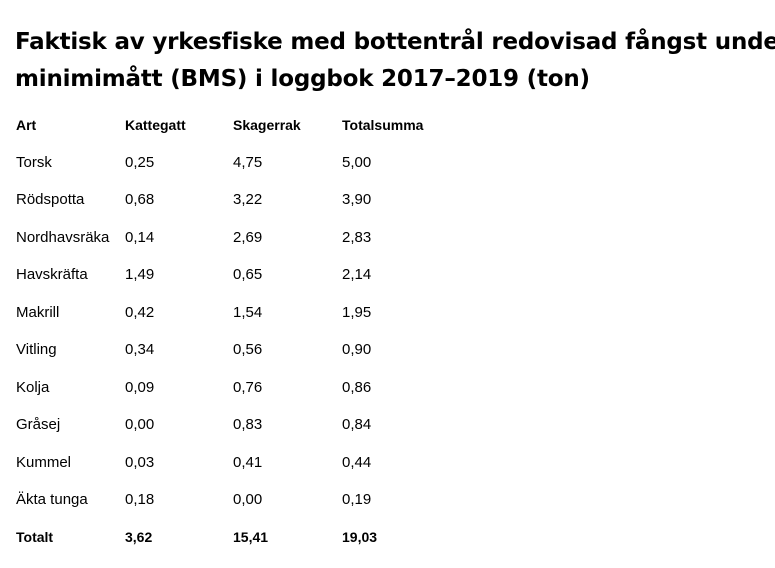  What do you see at coordinates (63, 237) in the screenshot?
I see `cell-art: Nordhavsräka` at bounding box center [63, 237].